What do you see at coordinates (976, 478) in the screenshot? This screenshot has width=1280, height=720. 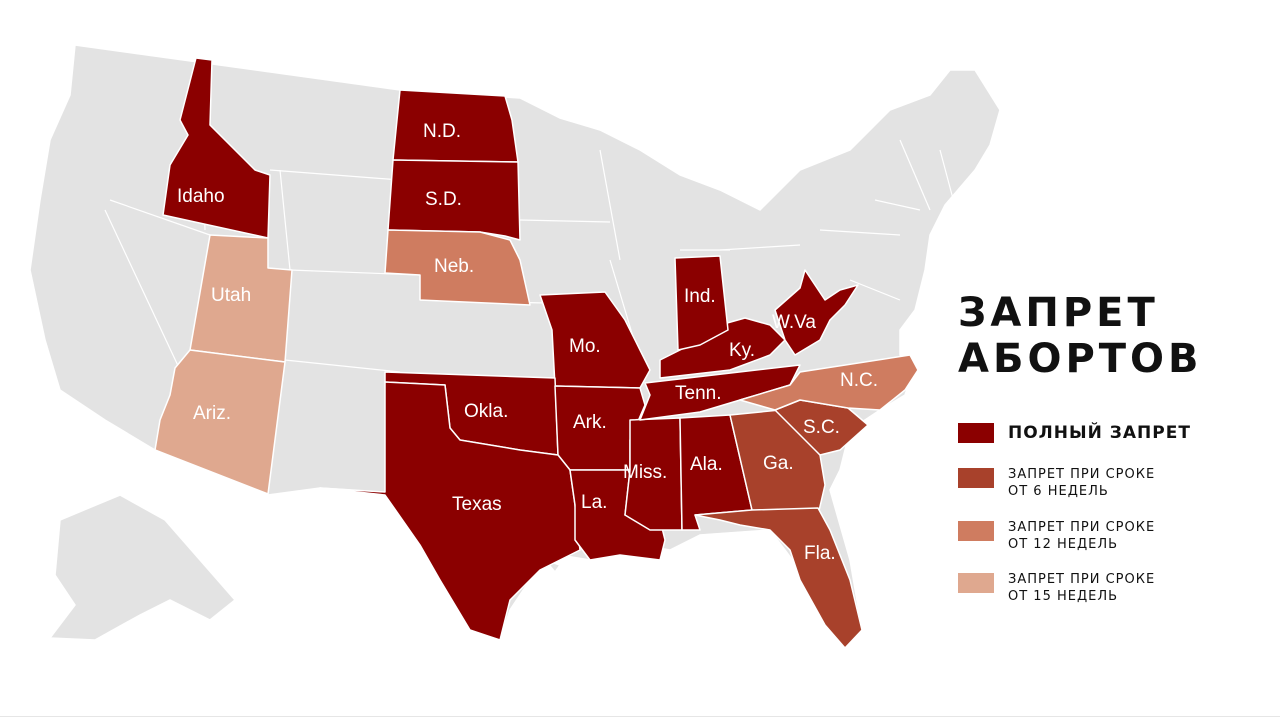 I see `legend-swatch-weeks6` at bounding box center [976, 478].